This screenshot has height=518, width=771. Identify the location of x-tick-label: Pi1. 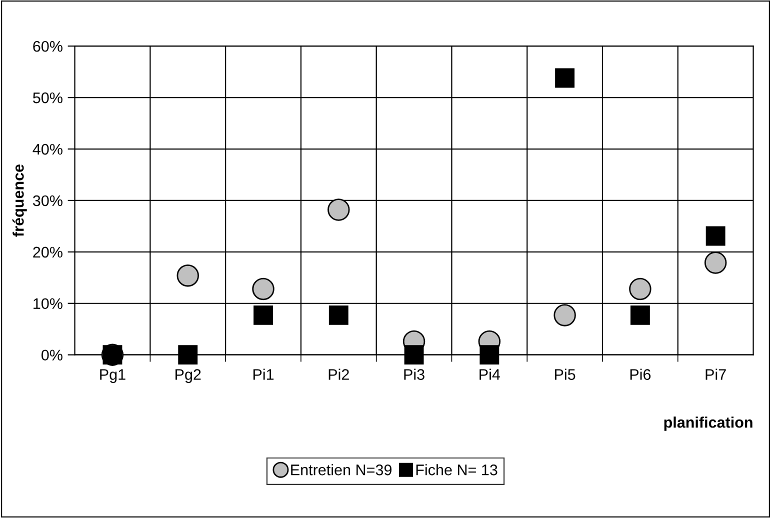
(263, 374).